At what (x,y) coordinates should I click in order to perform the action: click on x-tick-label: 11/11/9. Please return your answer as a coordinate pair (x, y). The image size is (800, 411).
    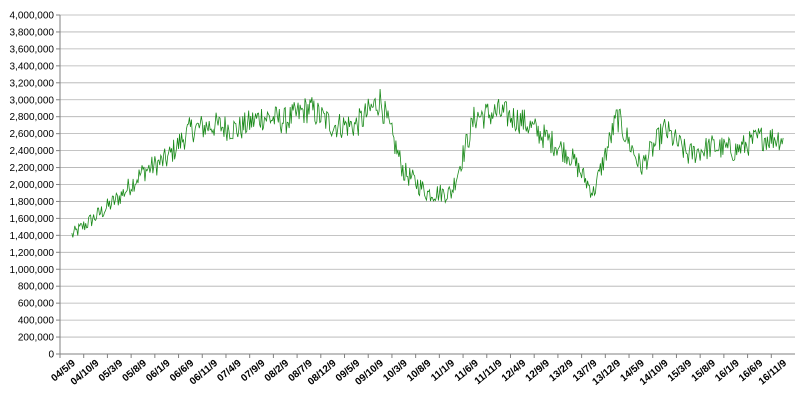
    Looking at the image, I should click on (489, 372).